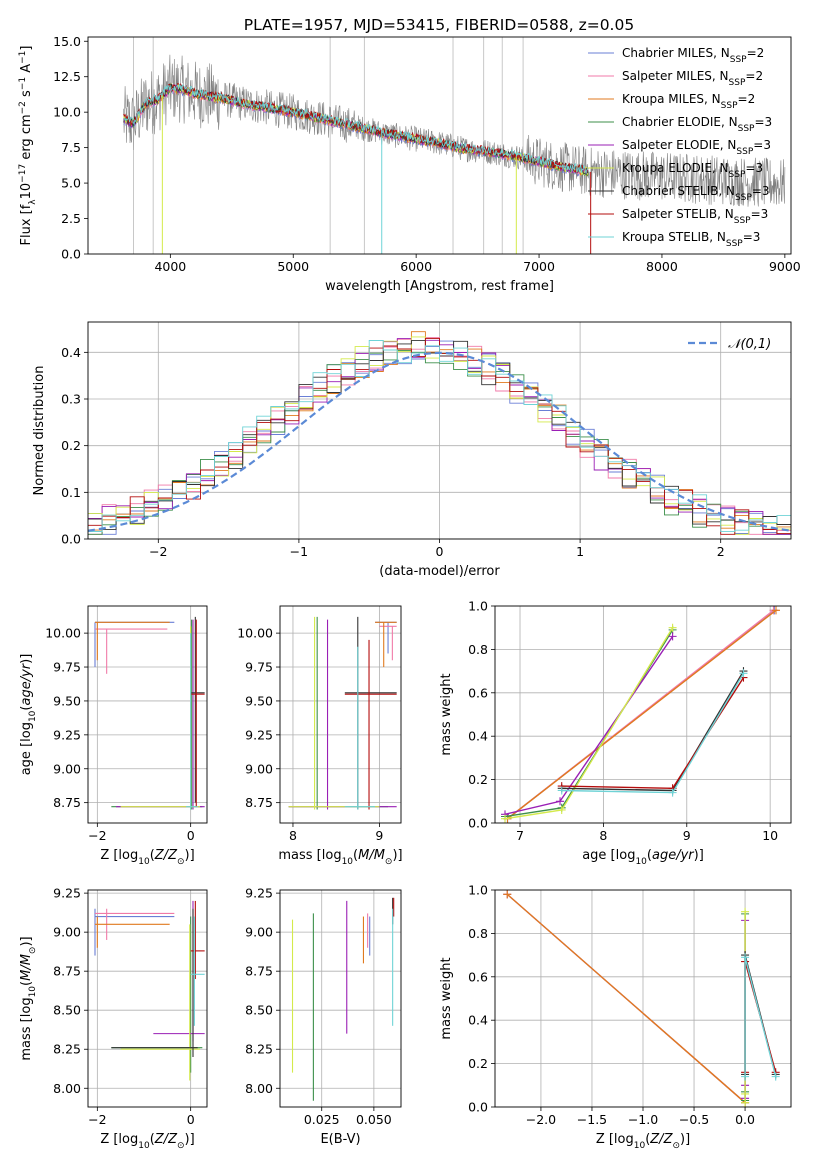 The width and height of the screenshot is (819, 1170). I want to click on y-axis-label-part: )], so click(26, 659).